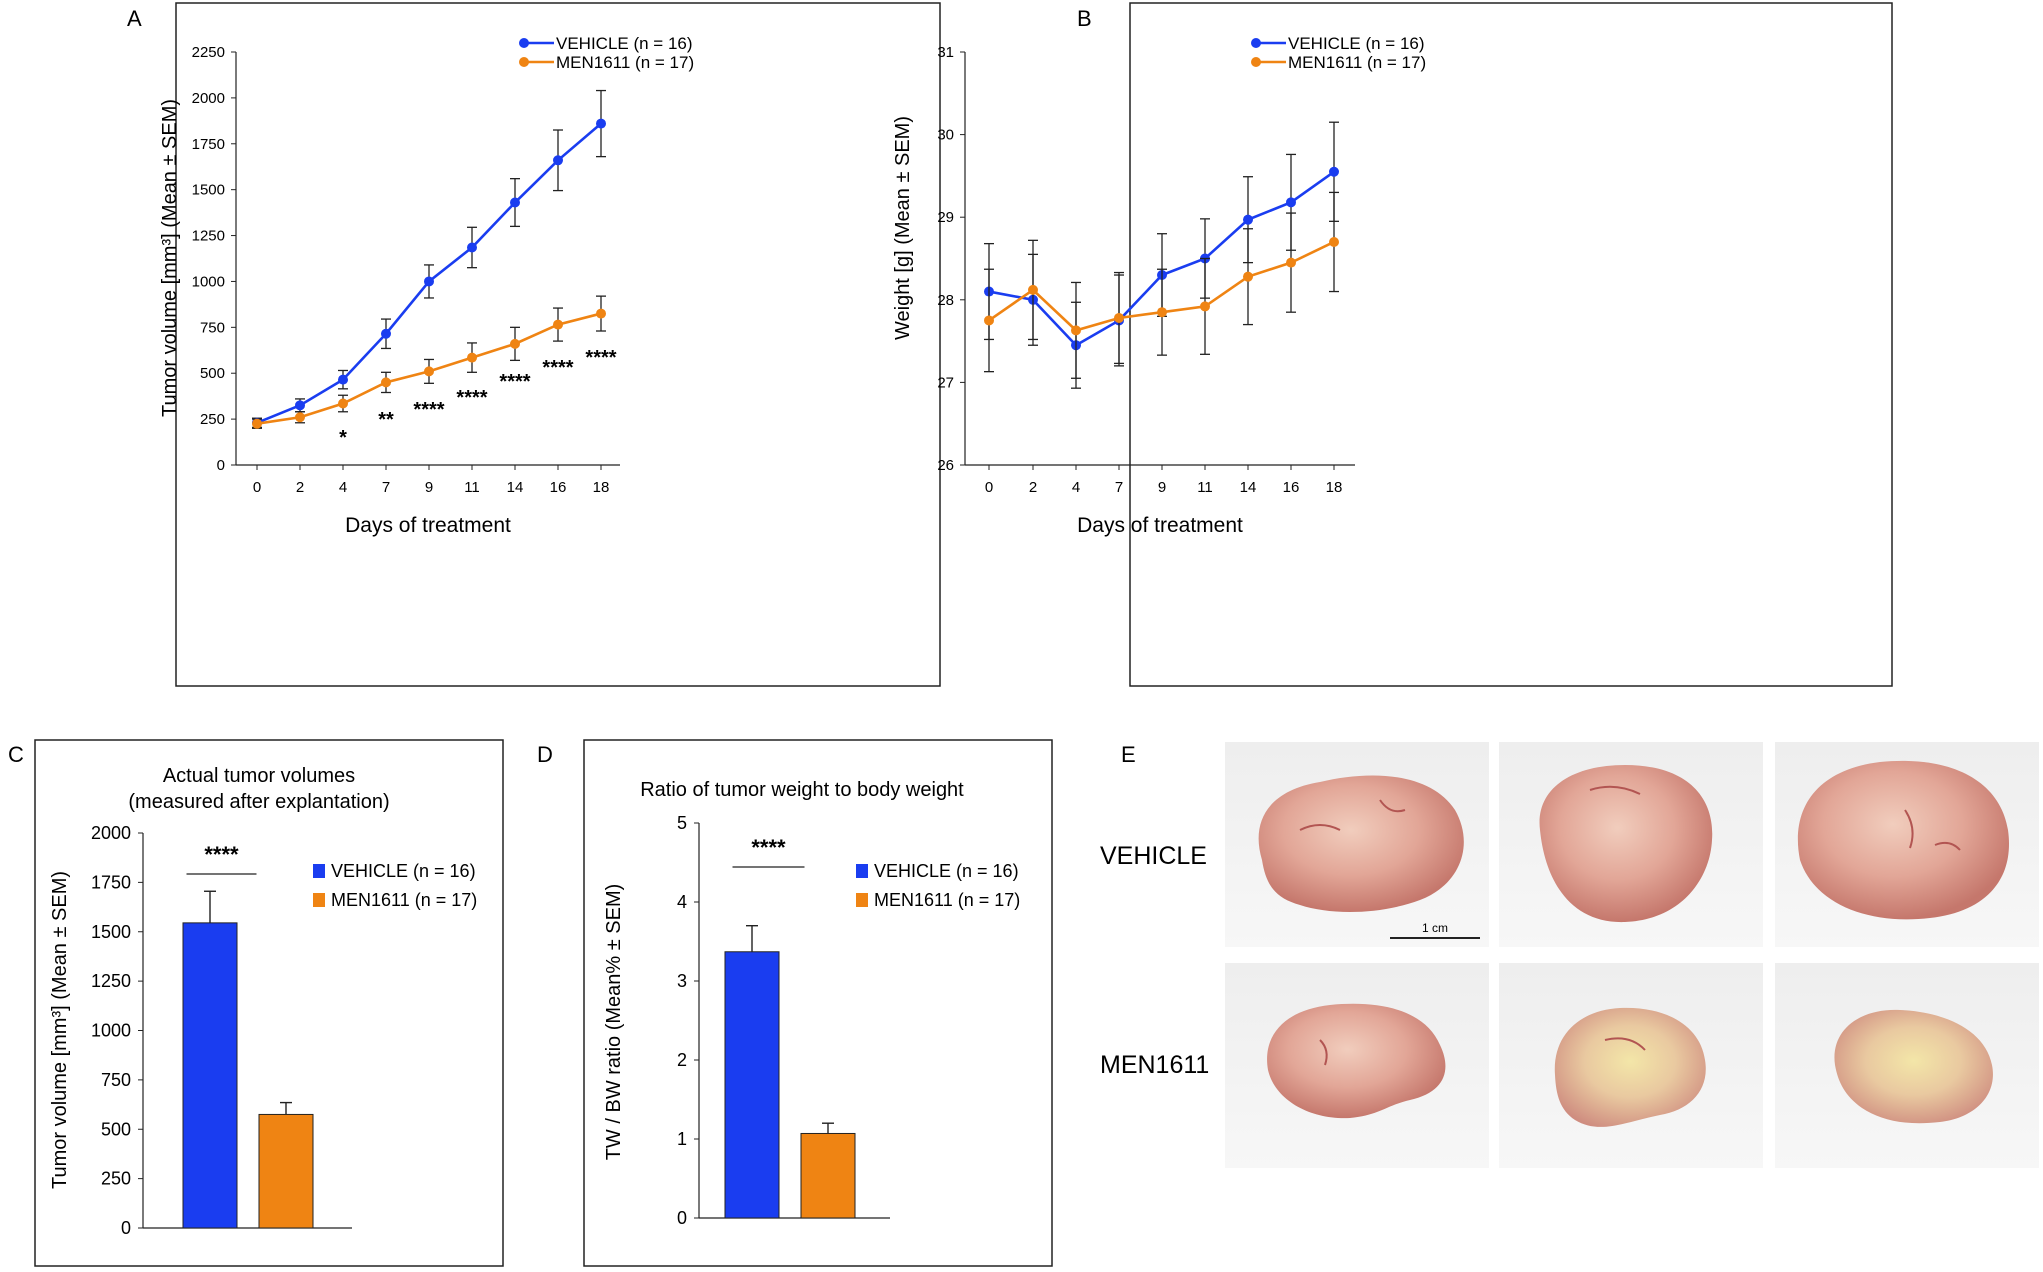  Describe the element at coordinates (1357, 62) in the screenshot. I see `chart-b-legend-label: MEN1611 (n = 17)` at that location.